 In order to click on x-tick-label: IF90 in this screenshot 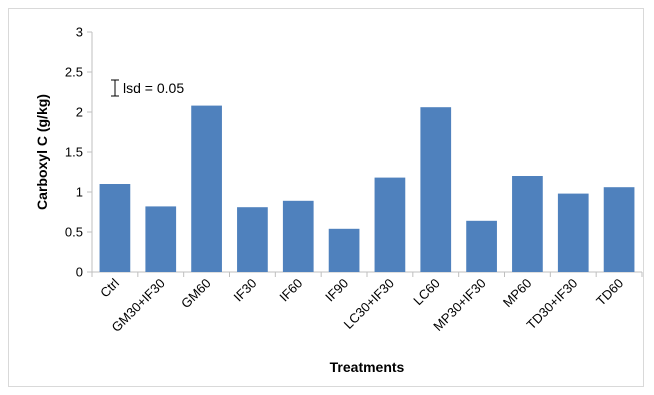, I will do `click(336, 290)`.